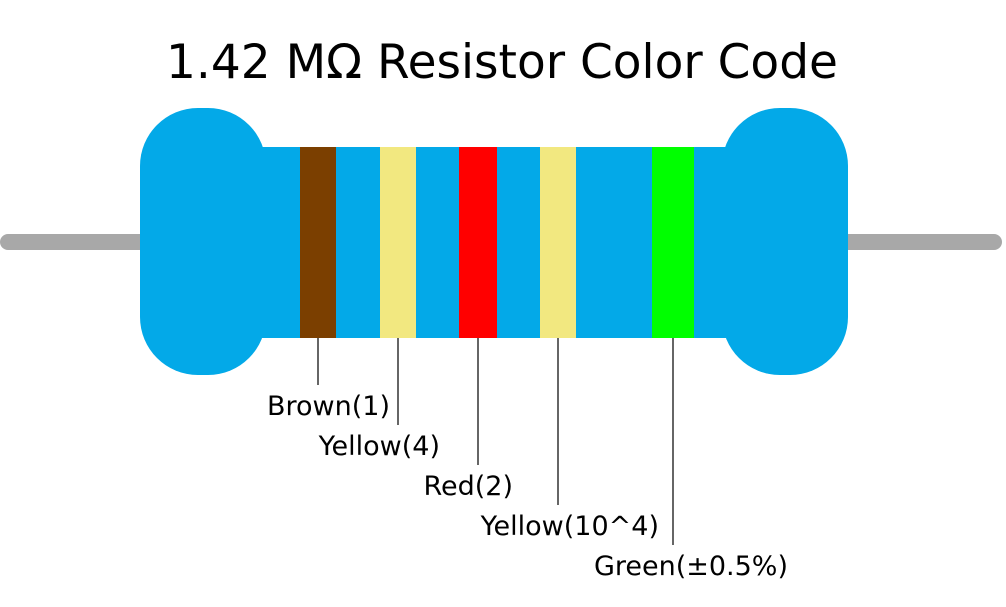  Describe the element at coordinates (691, 566) in the screenshot. I see `band-label: Green(±0.5%)` at that location.